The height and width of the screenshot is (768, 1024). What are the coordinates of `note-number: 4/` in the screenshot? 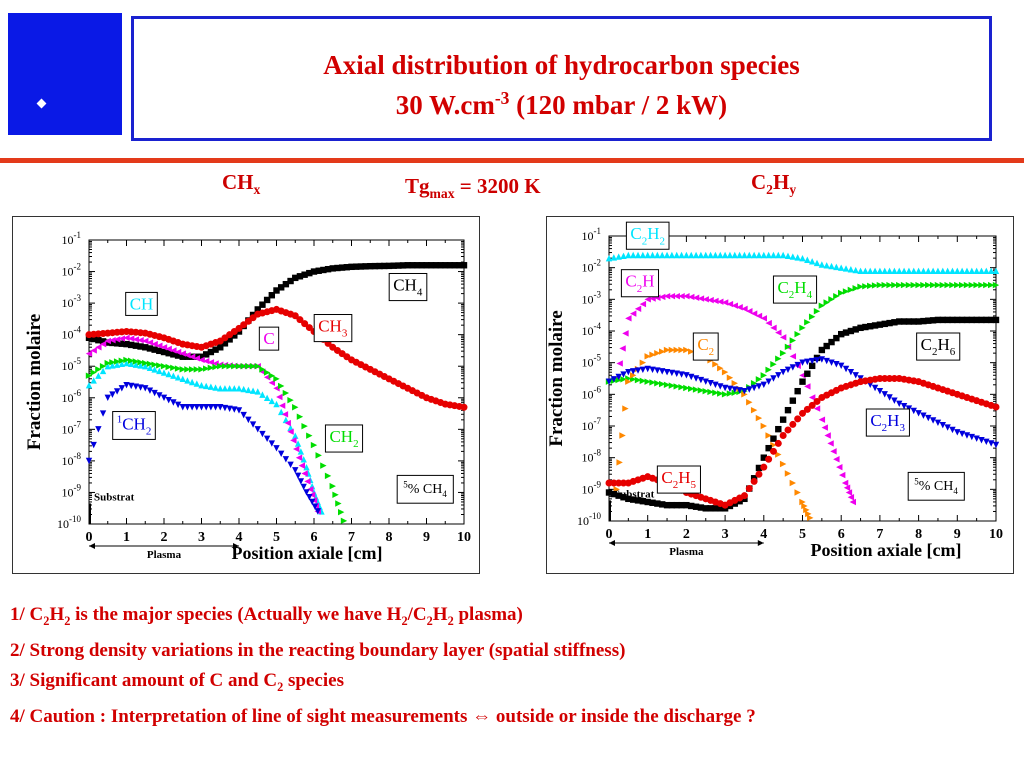 It's located at (17, 716).